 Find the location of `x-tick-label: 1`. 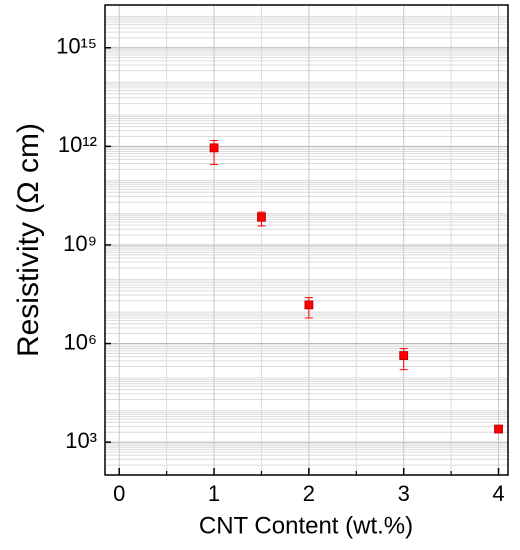

x-tick-label: 1 is located at coordinates (214, 493).